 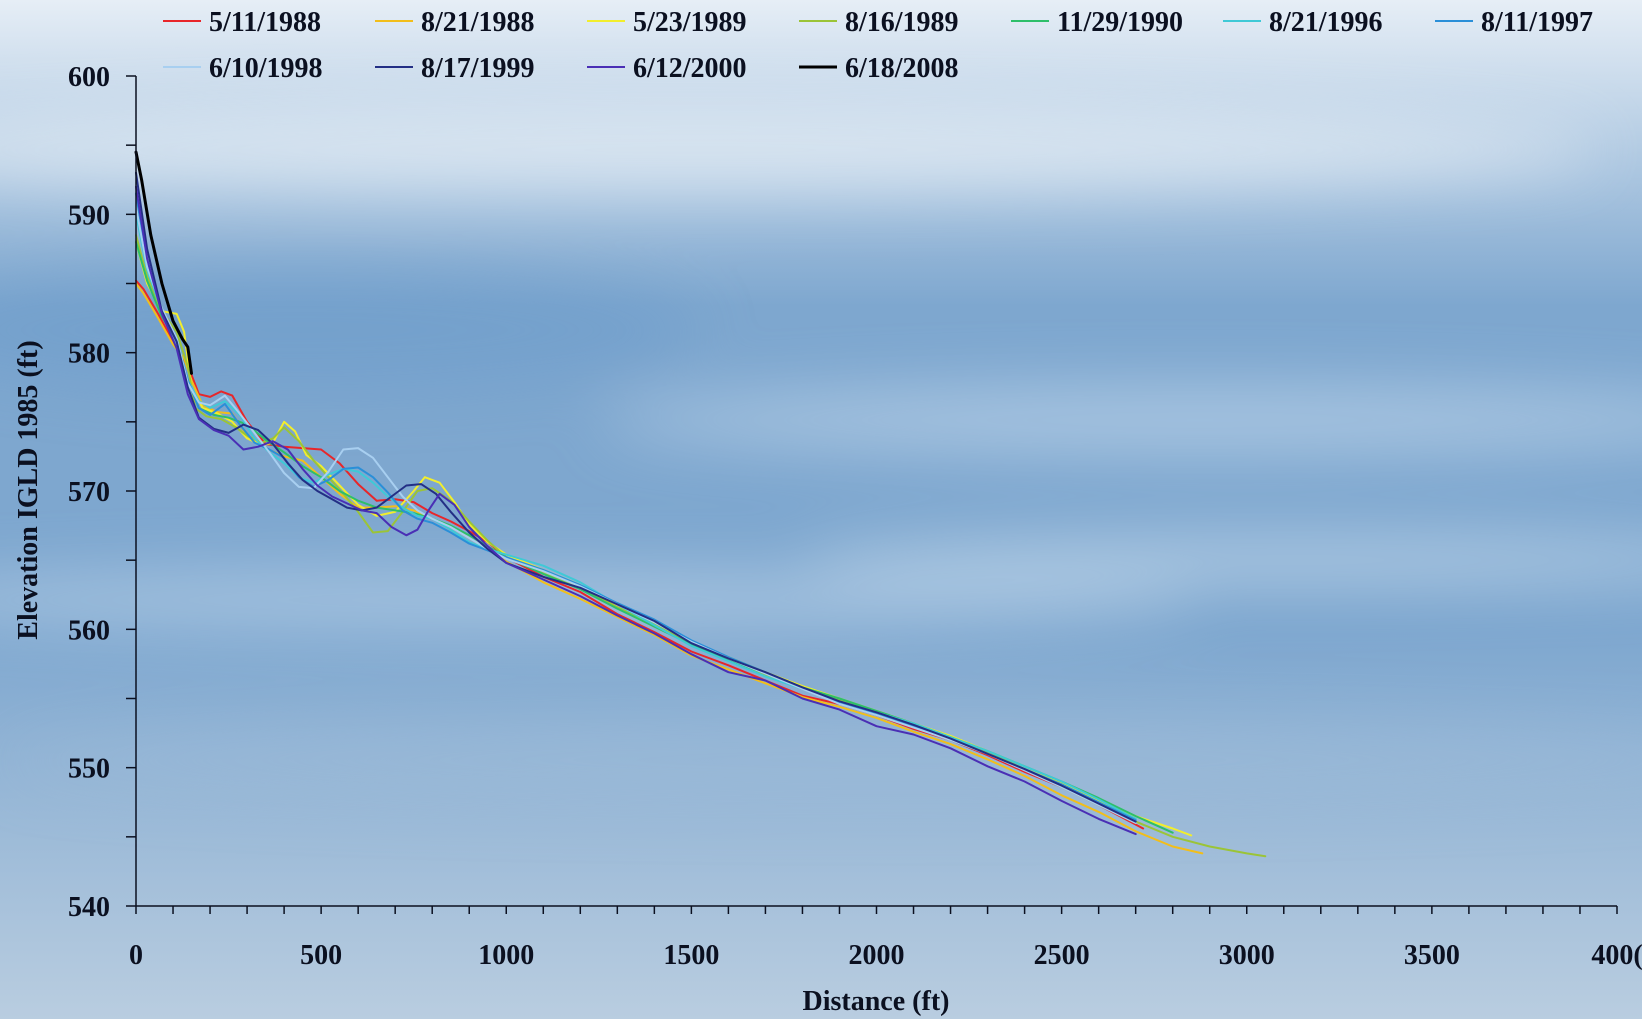 What do you see at coordinates (136, 955) in the screenshot?
I see `x-tick-label: 0` at bounding box center [136, 955].